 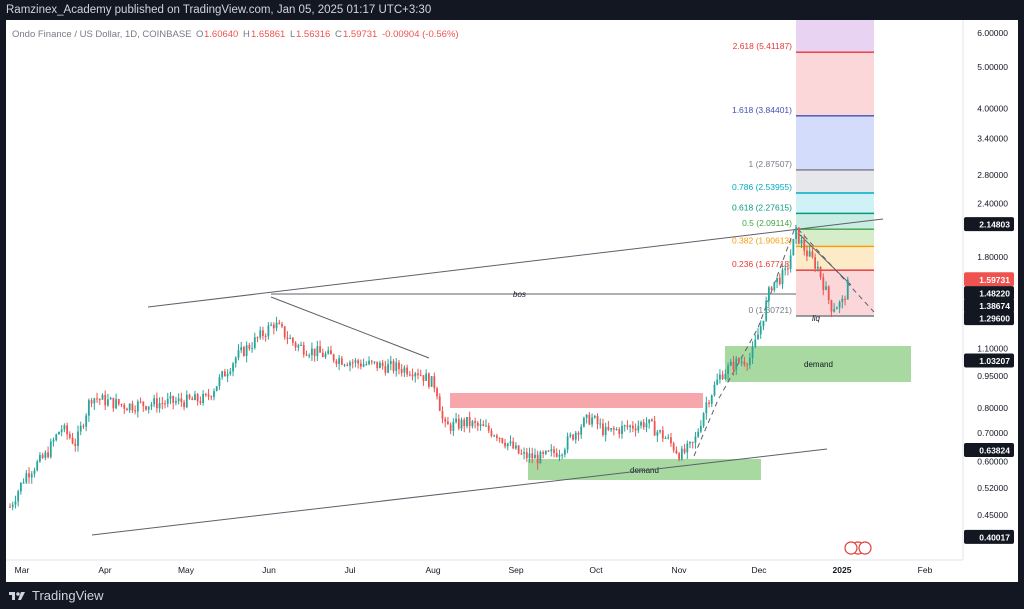 I want to click on fib-level-label: 0.236 (1.67718), so click(x=762, y=264).